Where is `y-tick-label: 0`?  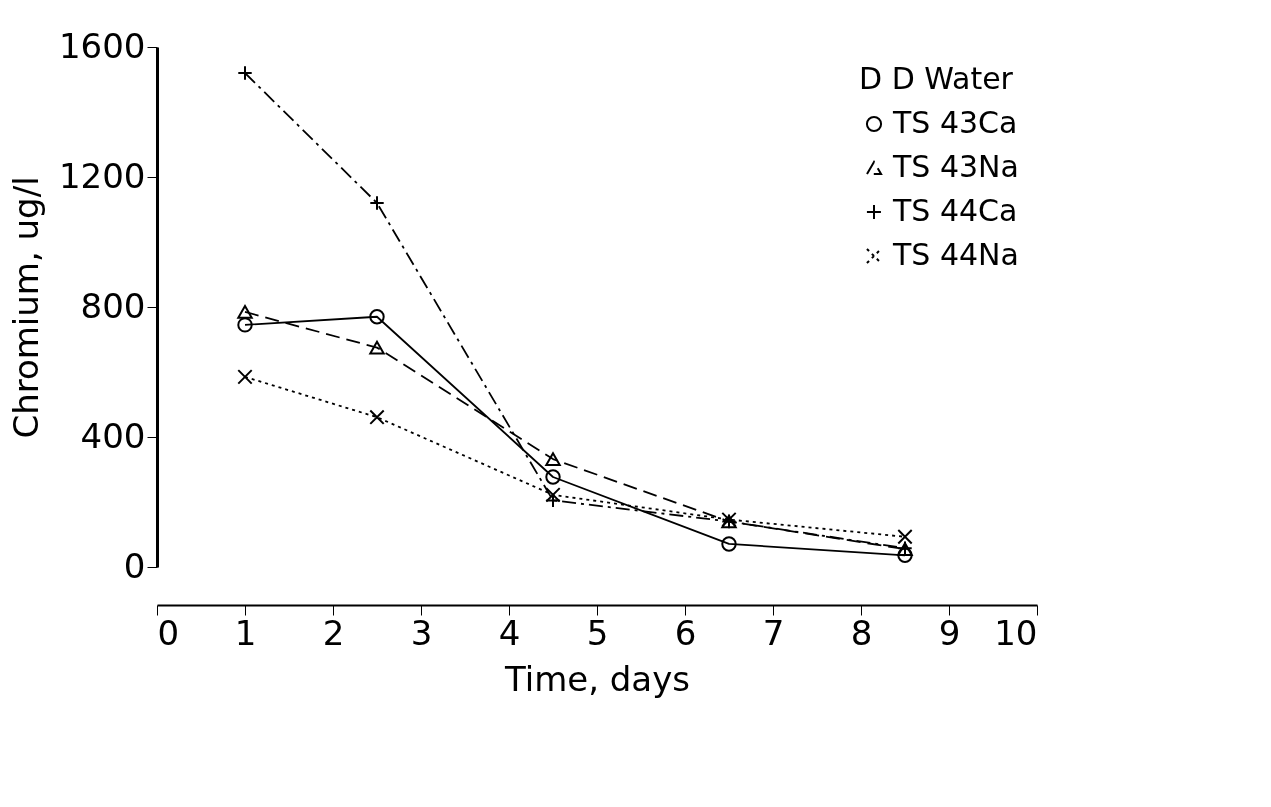 y-tick-label: 0 is located at coordinates (134, 565).